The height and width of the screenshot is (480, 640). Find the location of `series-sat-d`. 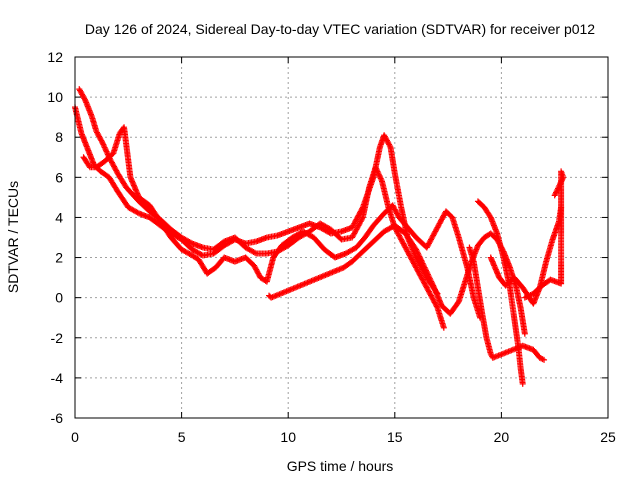

series-sat-d is located at coordinates (397, 279).